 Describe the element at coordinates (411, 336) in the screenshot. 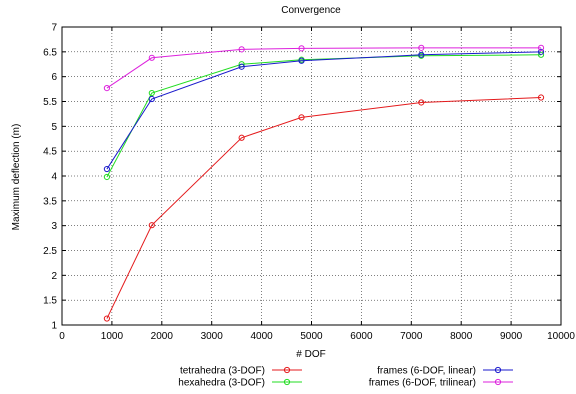

I see `x-tick-label: 7000` at that location.